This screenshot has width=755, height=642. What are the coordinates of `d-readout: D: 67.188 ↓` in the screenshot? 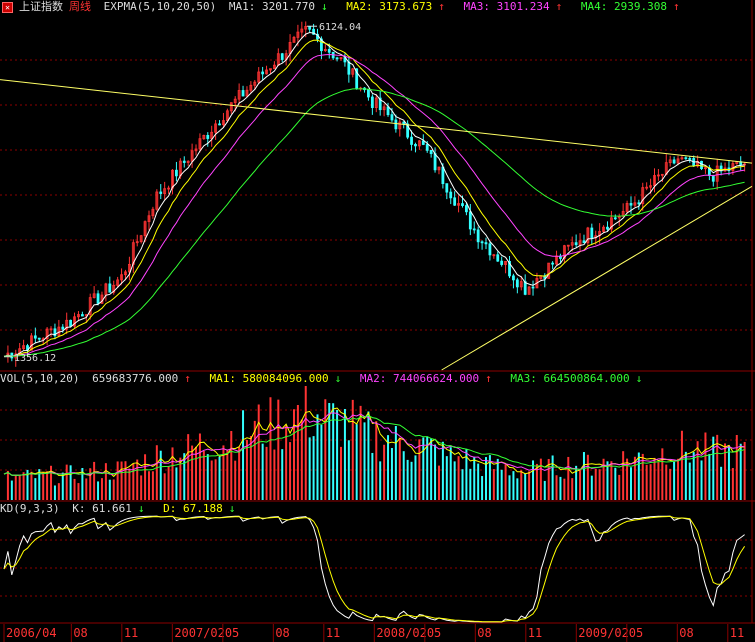 It's located at (199, 508).